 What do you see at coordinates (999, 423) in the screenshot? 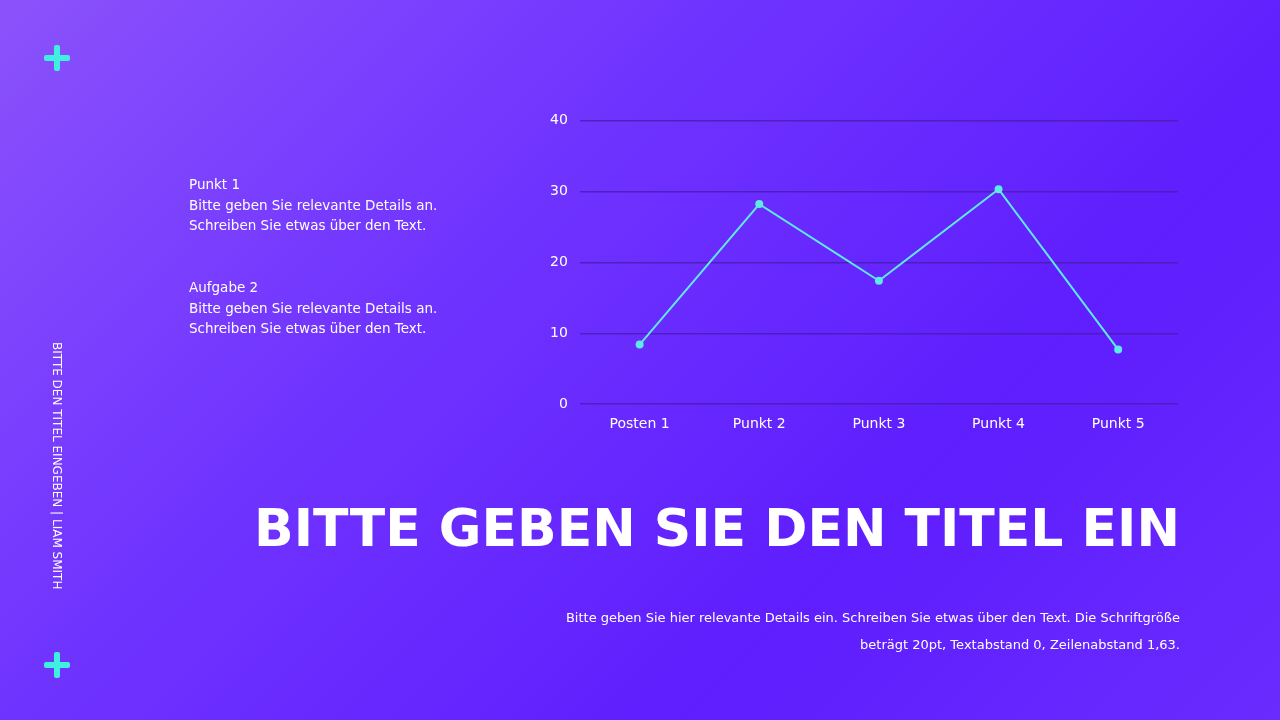
I see `x-tick-label: Punkt 4` at bounding box center [999, 423].